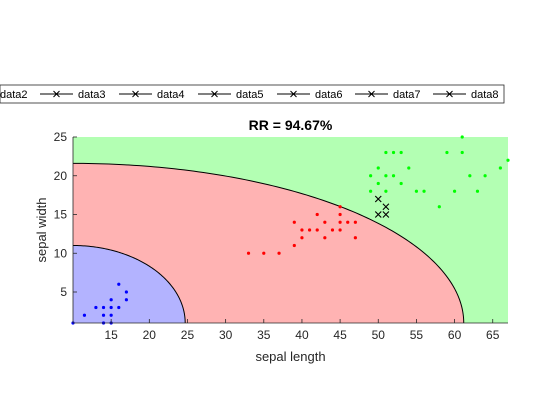 Image resolution: width=560 pixels, height=420 pixels. What do you see at coordinates (231, 95) in the screenshot?
I see `legend-entry: data5` at bounding box center [231, 95].